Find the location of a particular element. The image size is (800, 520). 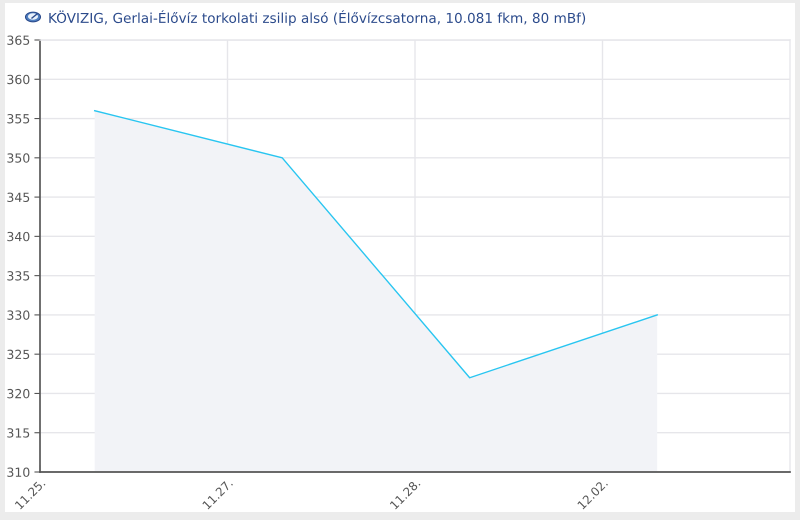

y-tick-label: 330 is located at coordinates (18, 315).